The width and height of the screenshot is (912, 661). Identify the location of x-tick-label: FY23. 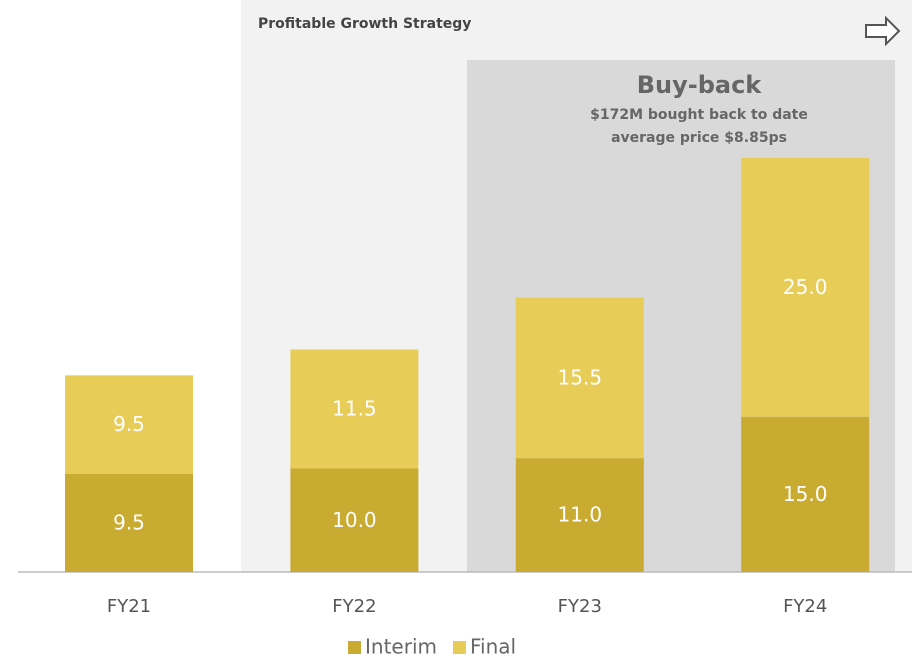
(580, 606).